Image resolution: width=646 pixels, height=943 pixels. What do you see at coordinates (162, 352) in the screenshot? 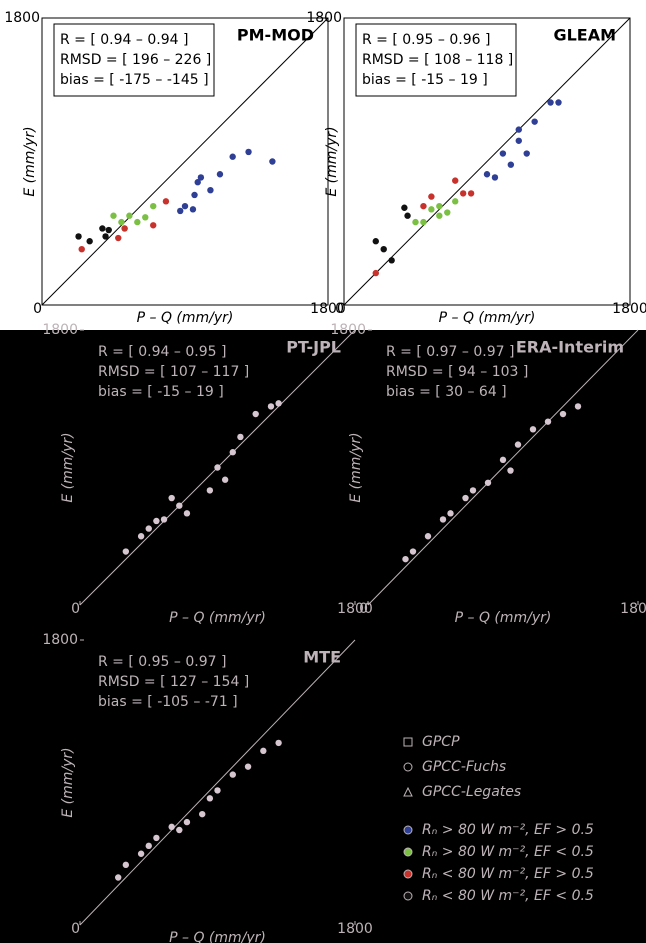
I see `stat-line: R = [ 0.94 – 0.95 ]` at bounding box center [162, 352].